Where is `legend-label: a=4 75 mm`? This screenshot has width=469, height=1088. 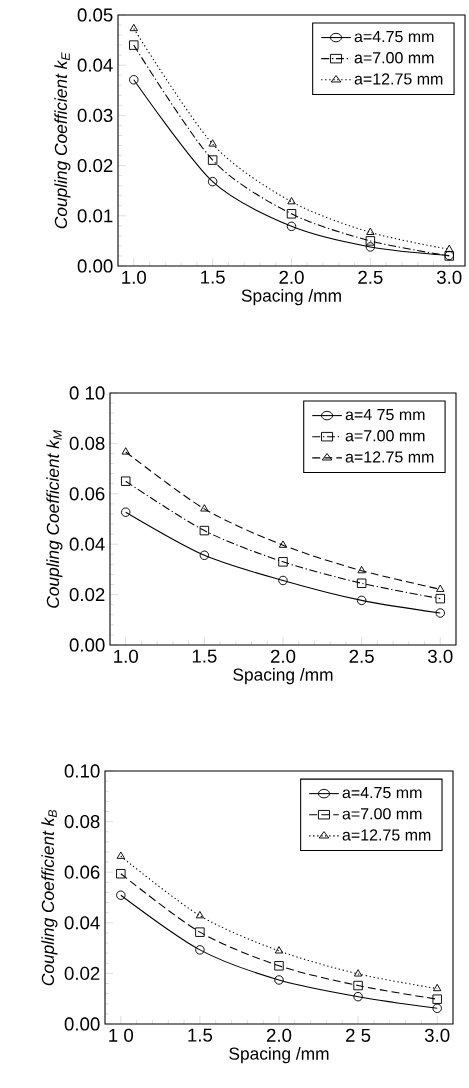
legend-label: a=4 75 mm is located at coordinates (385, 415).